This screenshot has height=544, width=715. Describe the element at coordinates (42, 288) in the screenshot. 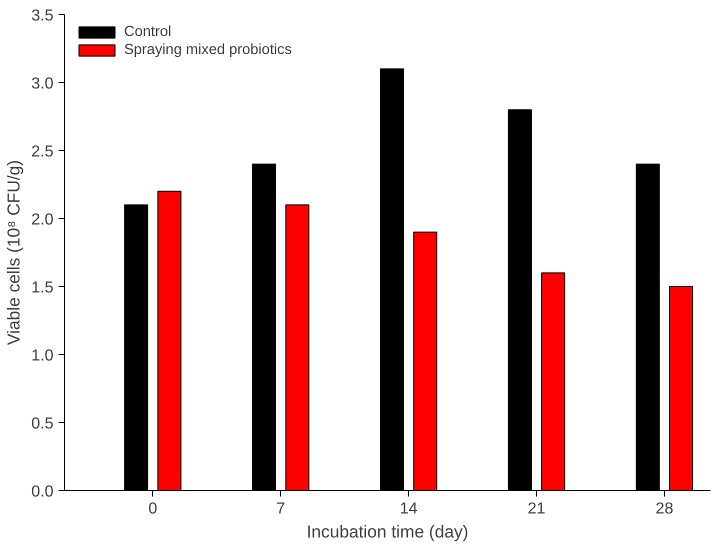

I see `y-tick-label: 1.5` at that location.